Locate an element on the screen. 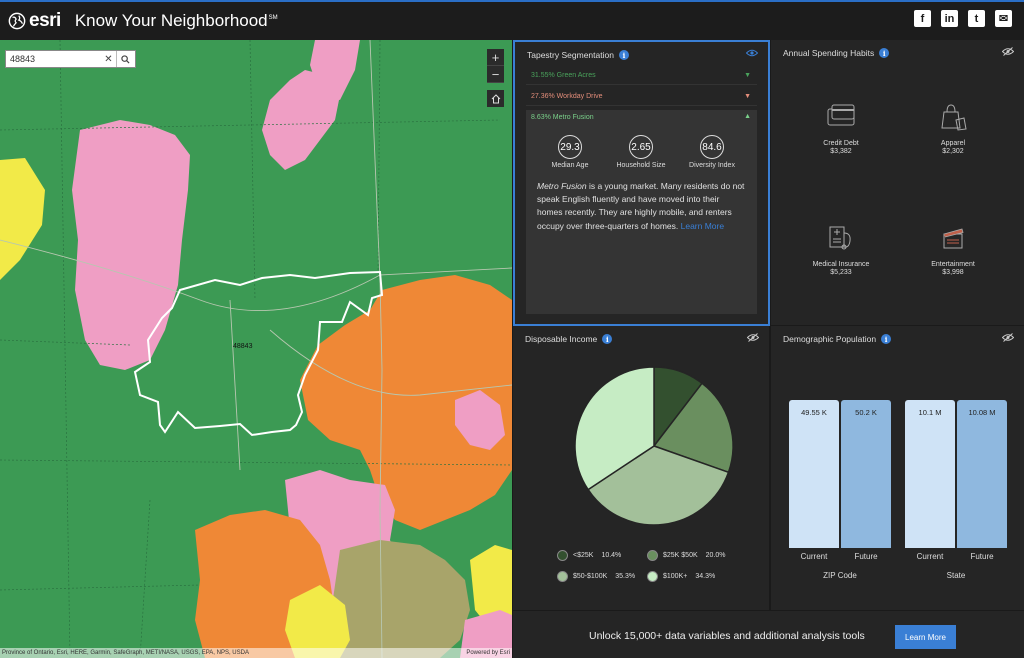 The image size is (1024, 658). income-pie-chart is located at coordinates (641, 451).